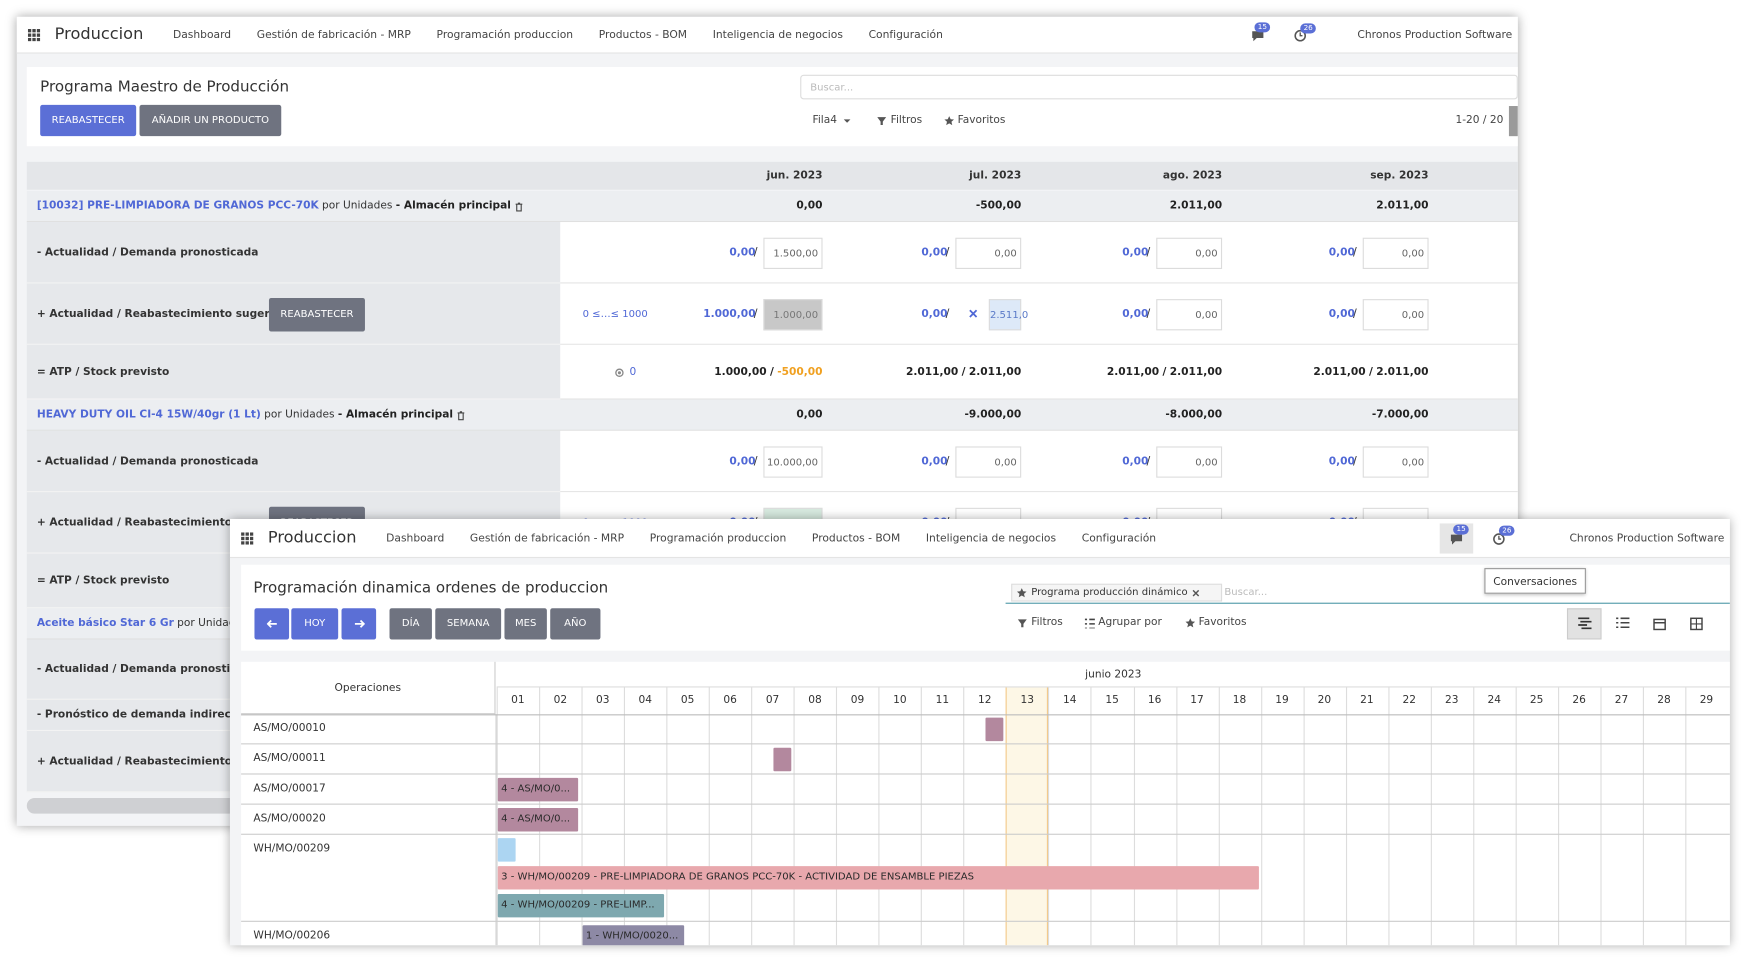 The image size is (1750, 975). I want to click on scale-button: AÑO, so click(575, 624).